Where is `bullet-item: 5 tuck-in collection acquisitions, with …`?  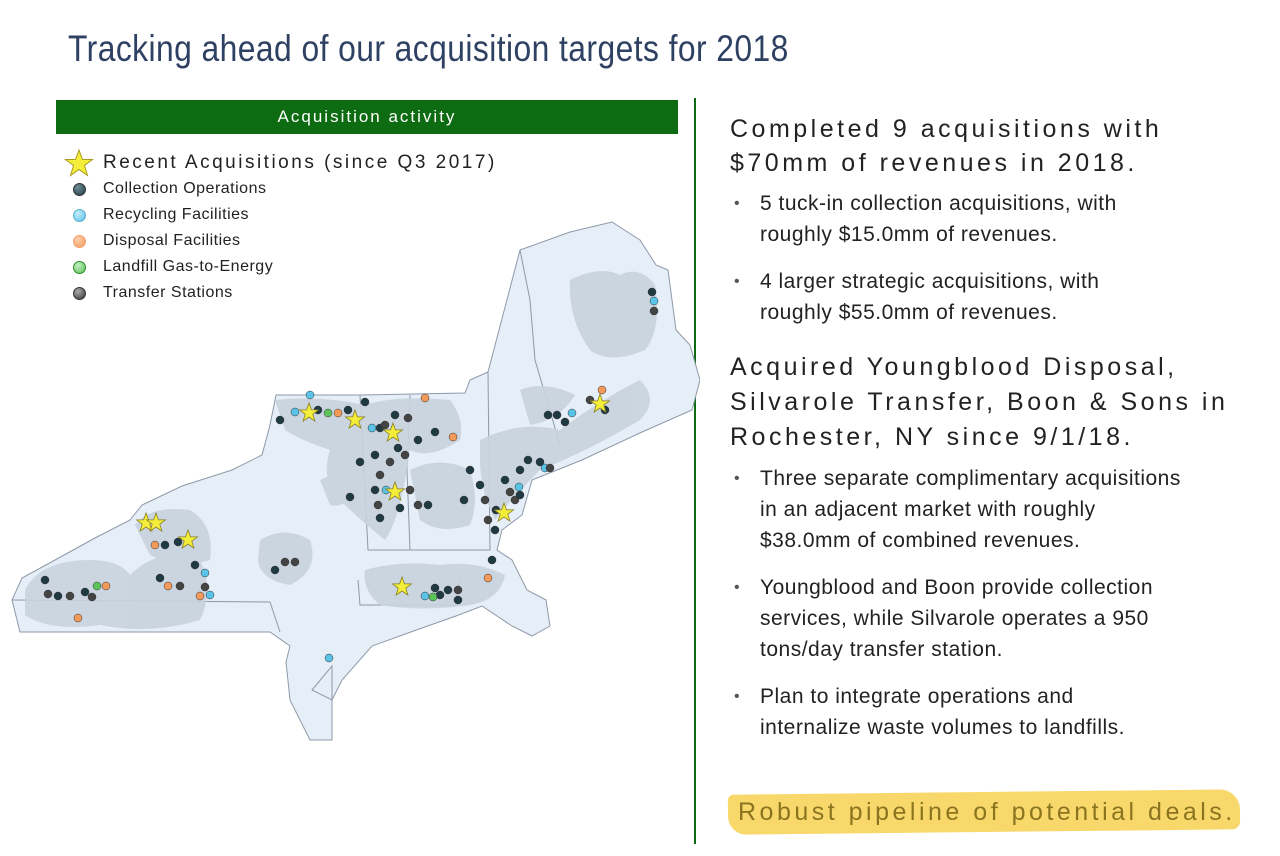 bullet-item: 5 tuck-in collection acquisitions, with … is located at coordinates (945, 219).